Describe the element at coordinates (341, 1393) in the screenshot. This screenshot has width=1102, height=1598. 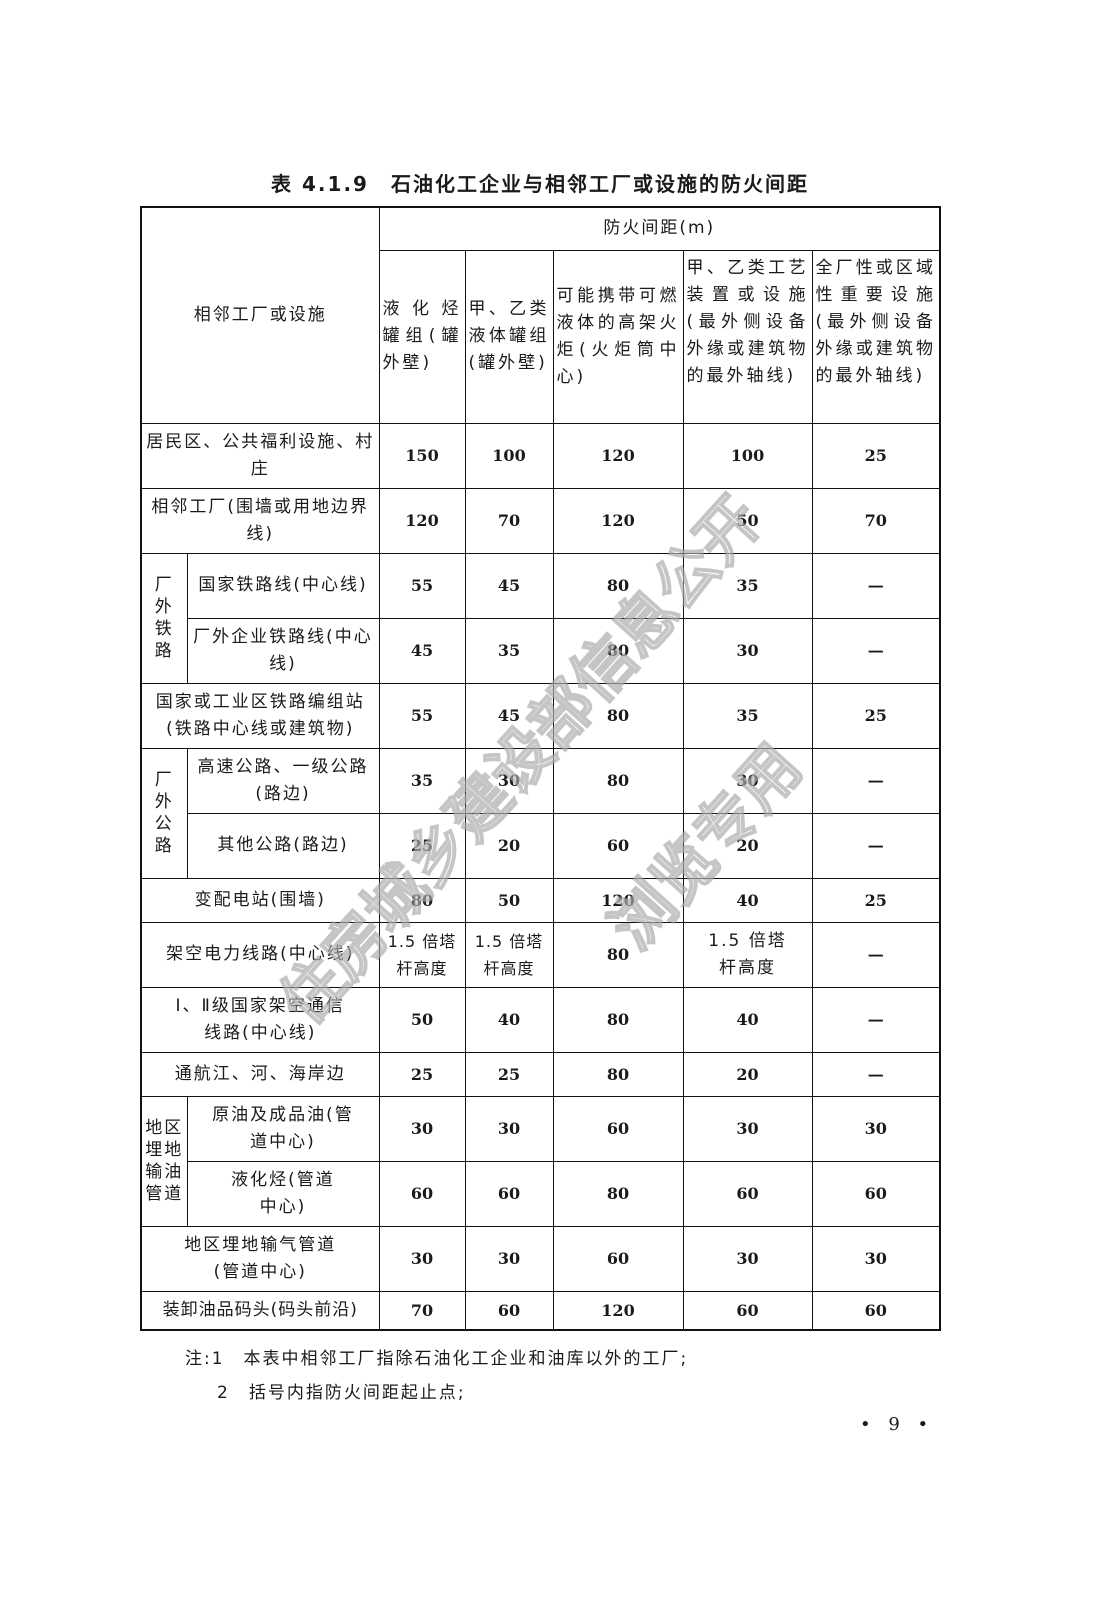
I see `note-2: 2 括号内指防火间距起止点;` at that location.